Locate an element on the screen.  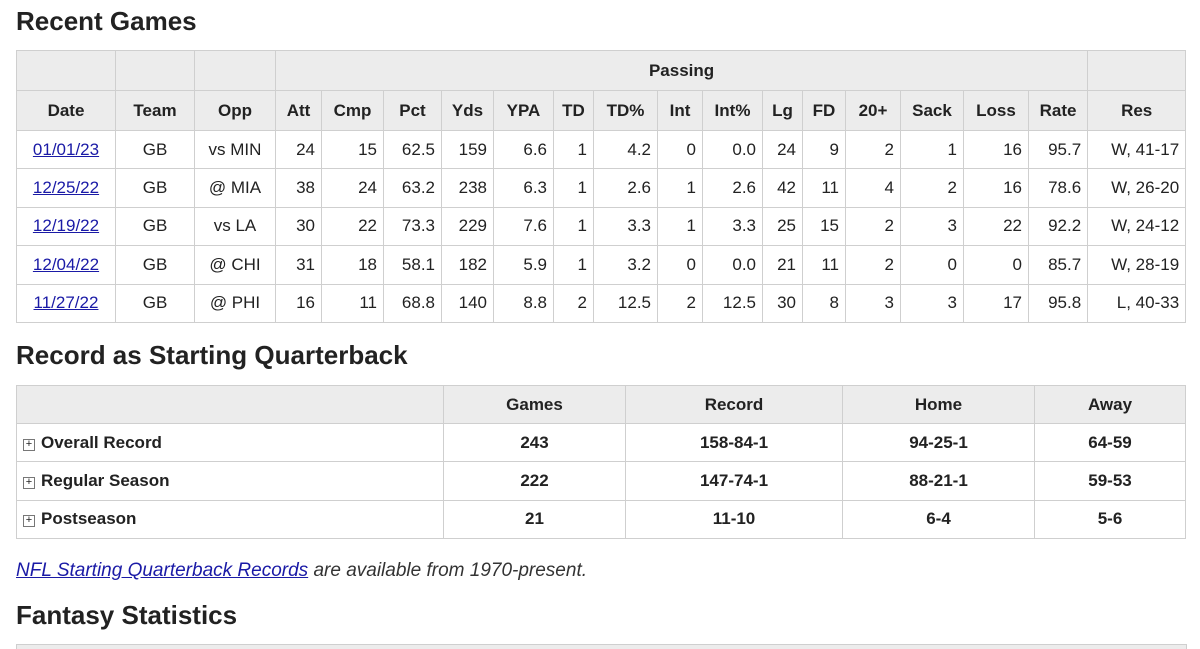
cell: @ MIA is located at coordinates (235, 188).